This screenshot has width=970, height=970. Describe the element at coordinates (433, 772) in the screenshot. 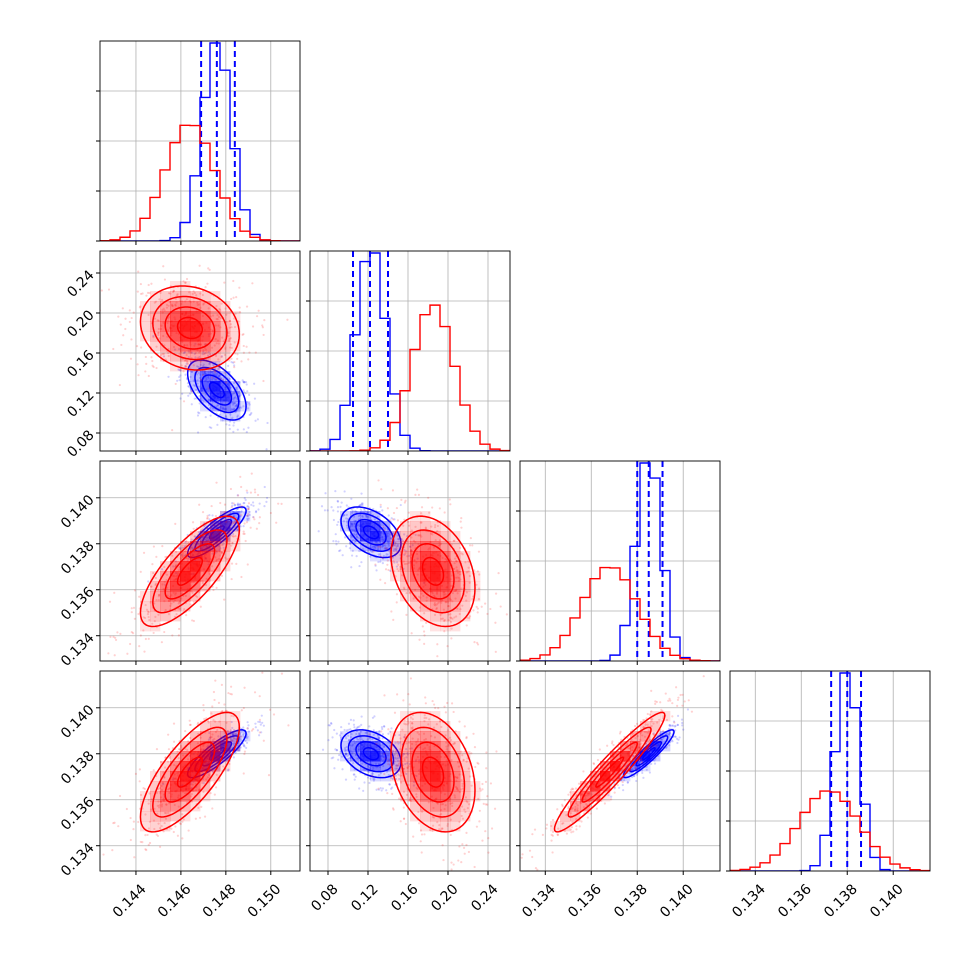

I see `contour-red` at that location.